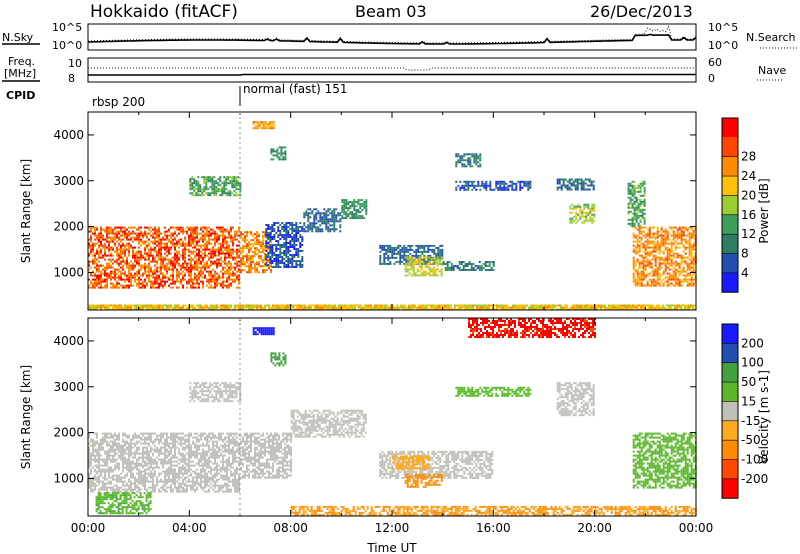  What do you see at coordinates (20, 95) in the screenshot?
I see `cpid-label: CPID` at bounding box center [20, 95].